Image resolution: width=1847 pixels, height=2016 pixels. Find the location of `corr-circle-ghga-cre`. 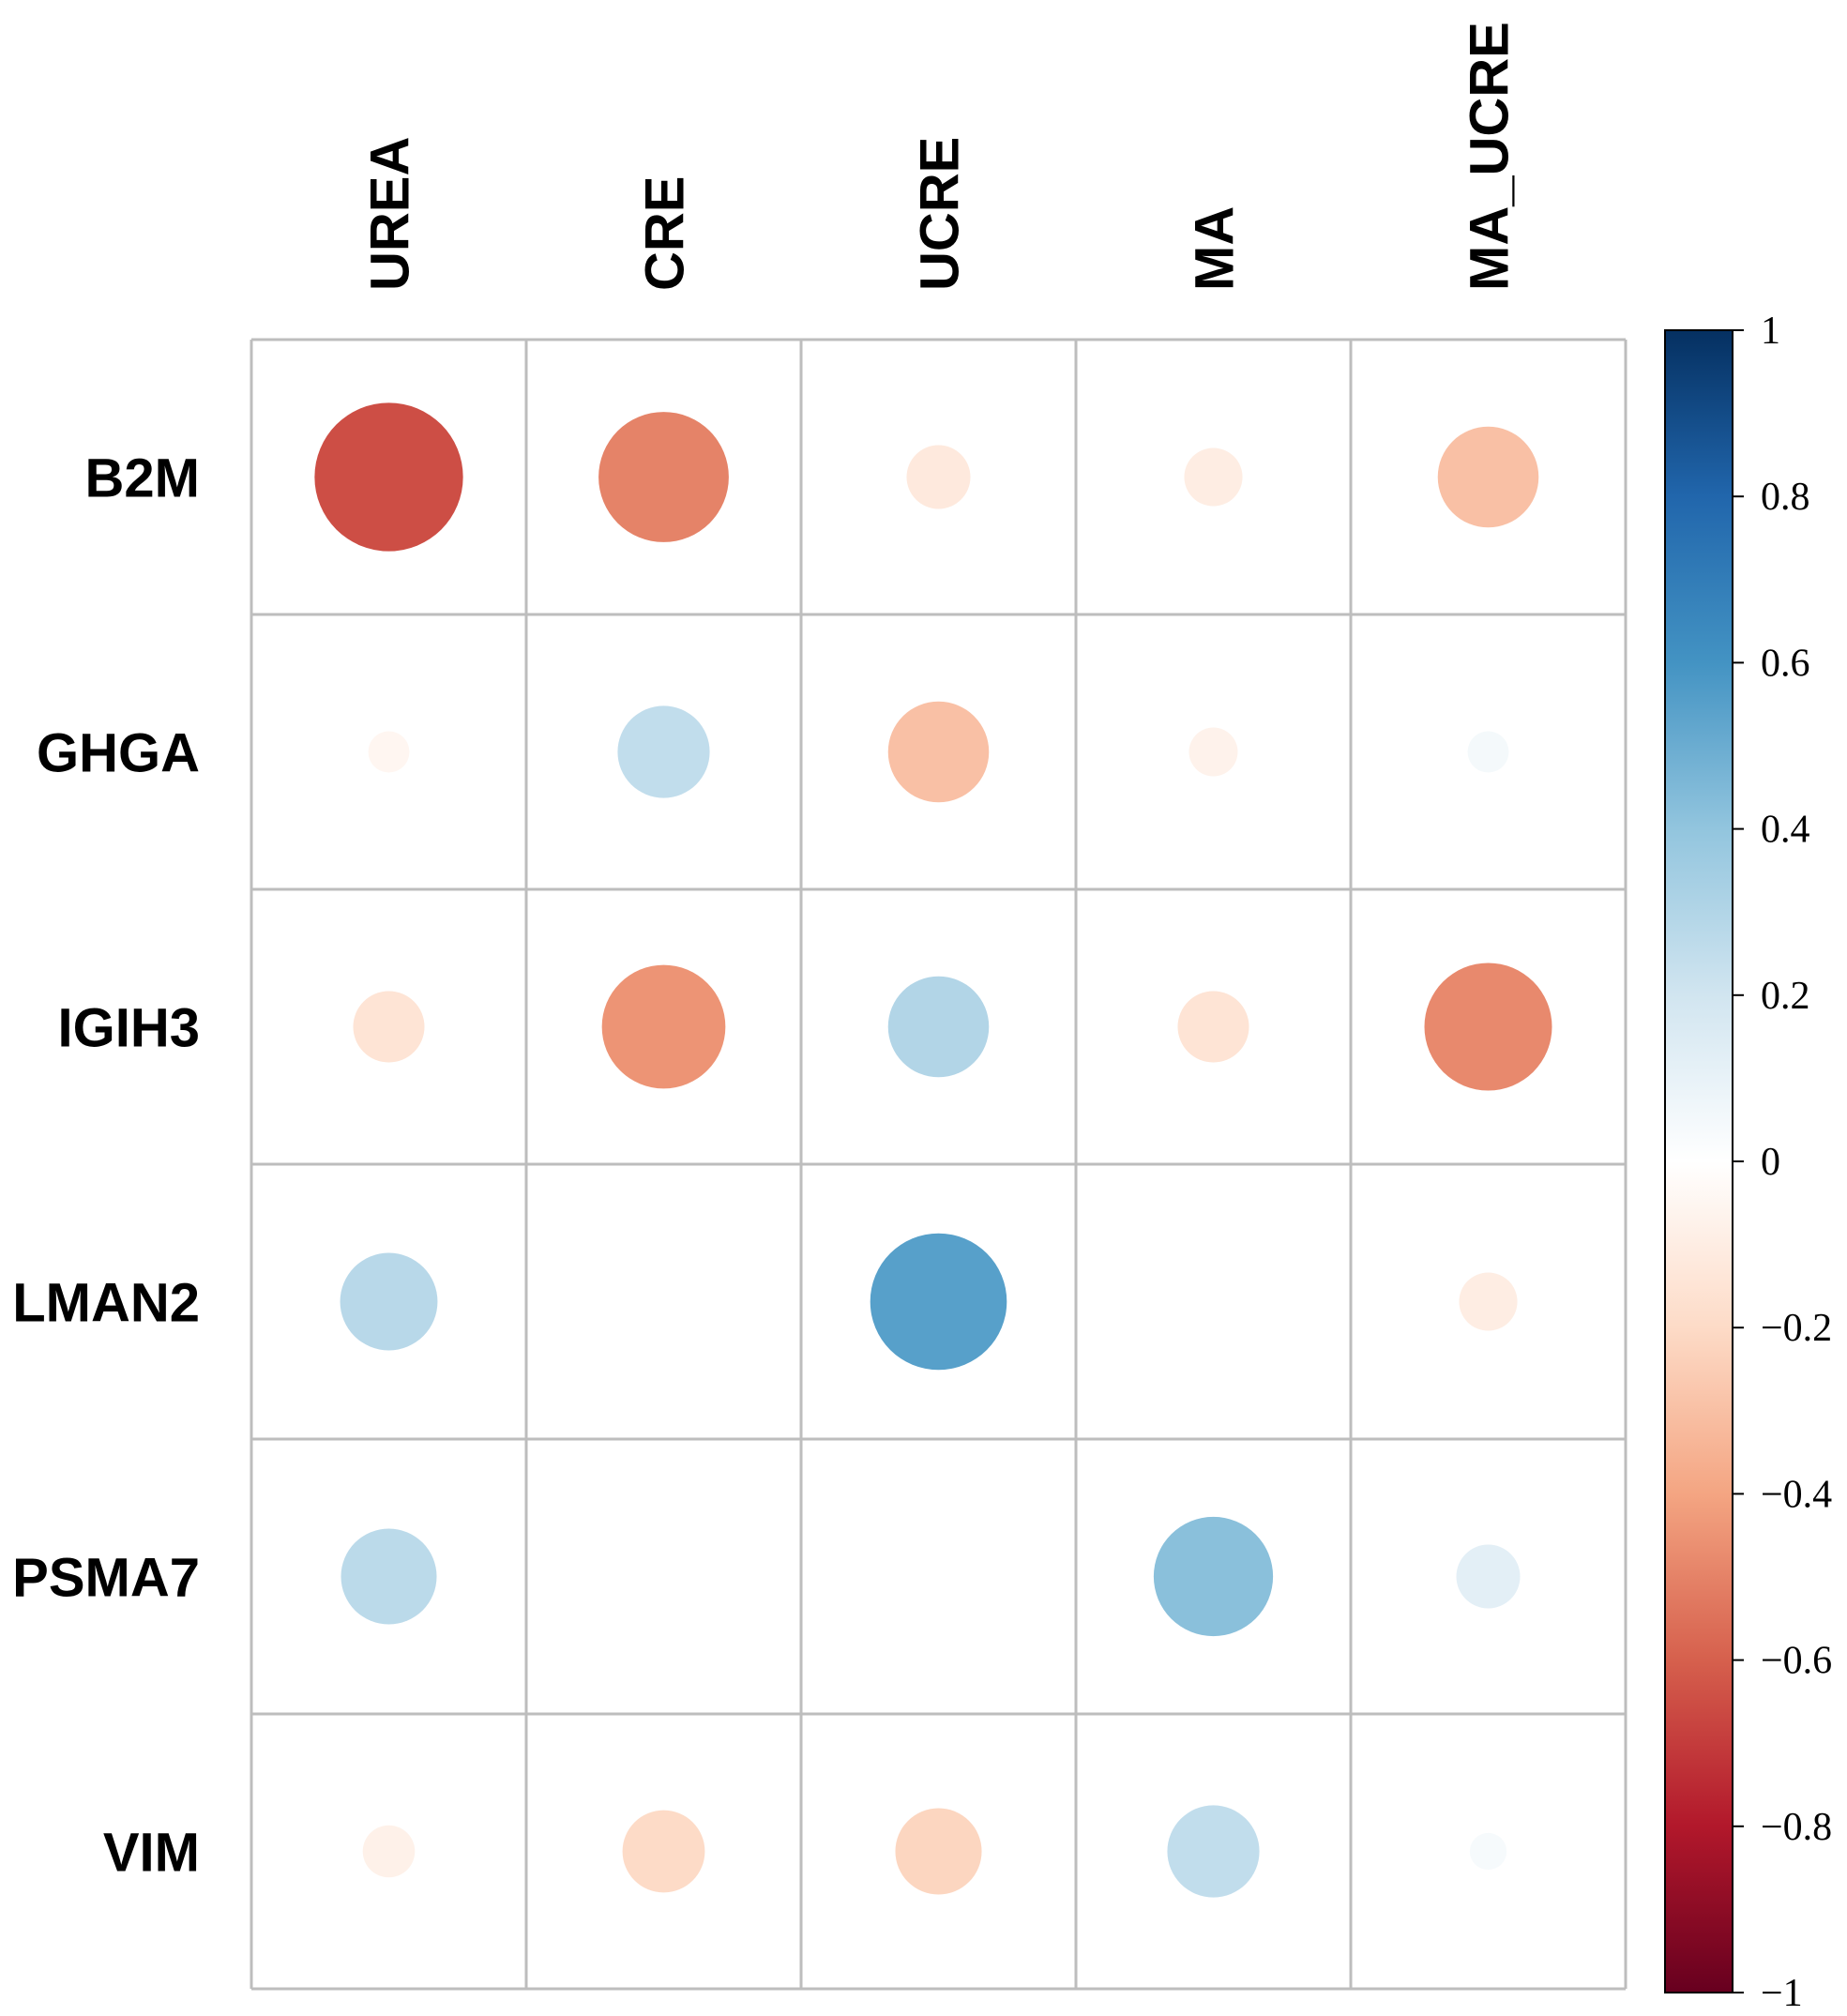

corr-circle-ghga-cre is located at coordinates (663, 752).